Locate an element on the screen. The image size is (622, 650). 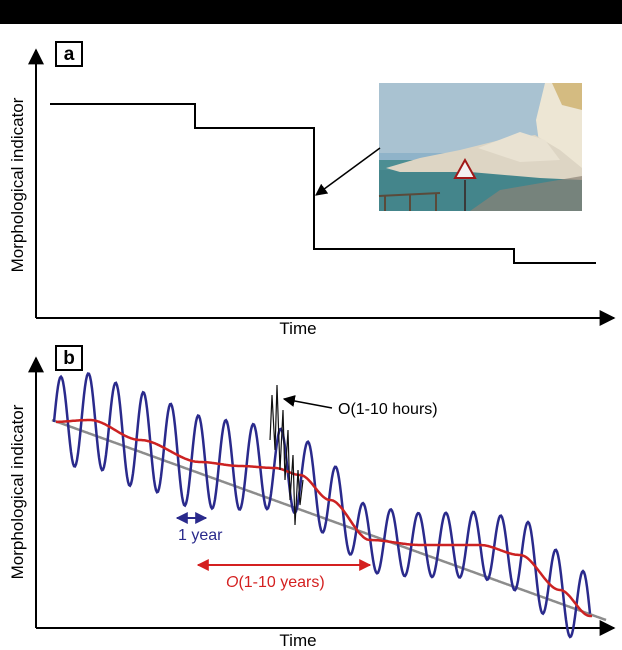
panel-b-label-box is located at coordinates (69, 358).